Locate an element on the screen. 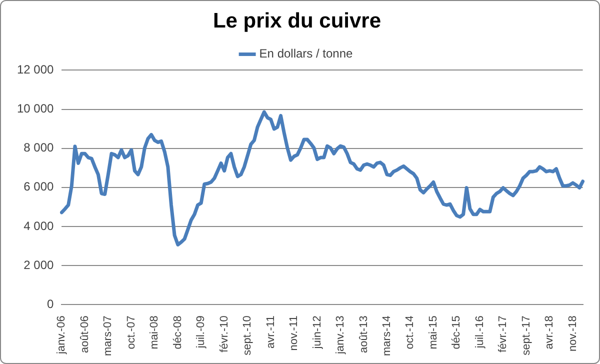  y-tick-label: 2 000 is located at coordinates (39, 265).